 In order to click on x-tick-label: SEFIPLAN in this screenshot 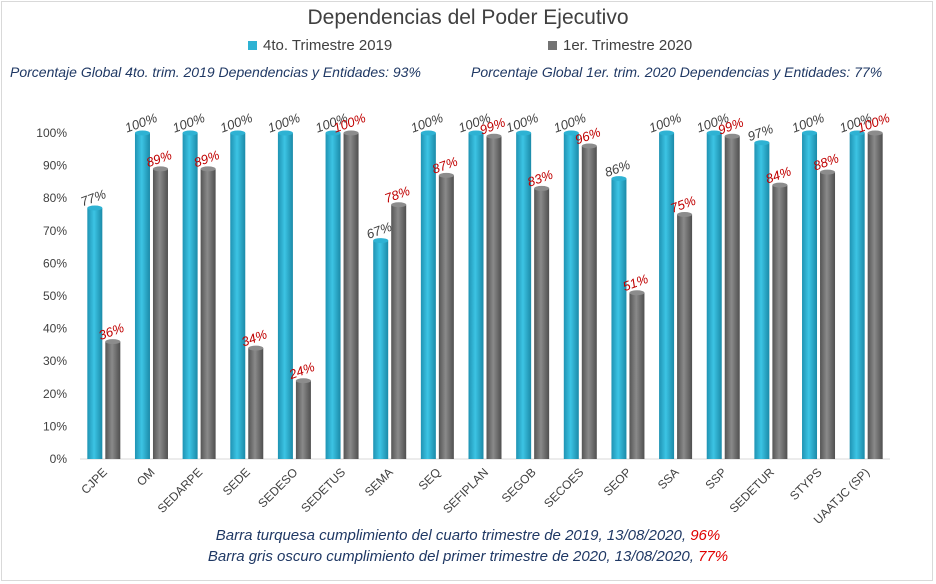, I will do `click(465, 490)`.